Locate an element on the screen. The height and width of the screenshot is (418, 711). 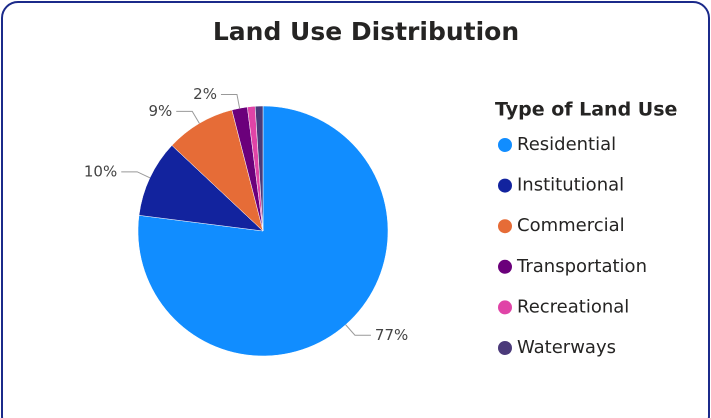
legend-label: Residential is located at coordinates (566, 144).